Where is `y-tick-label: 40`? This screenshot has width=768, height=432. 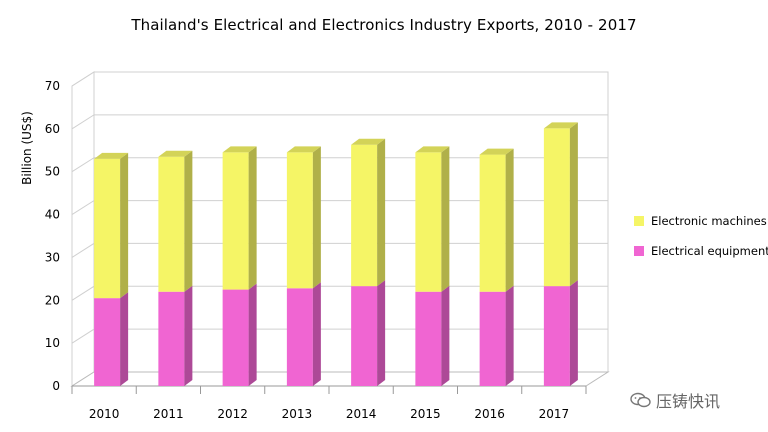 y-tick-label: 40 is located at coordinates (52, 215).